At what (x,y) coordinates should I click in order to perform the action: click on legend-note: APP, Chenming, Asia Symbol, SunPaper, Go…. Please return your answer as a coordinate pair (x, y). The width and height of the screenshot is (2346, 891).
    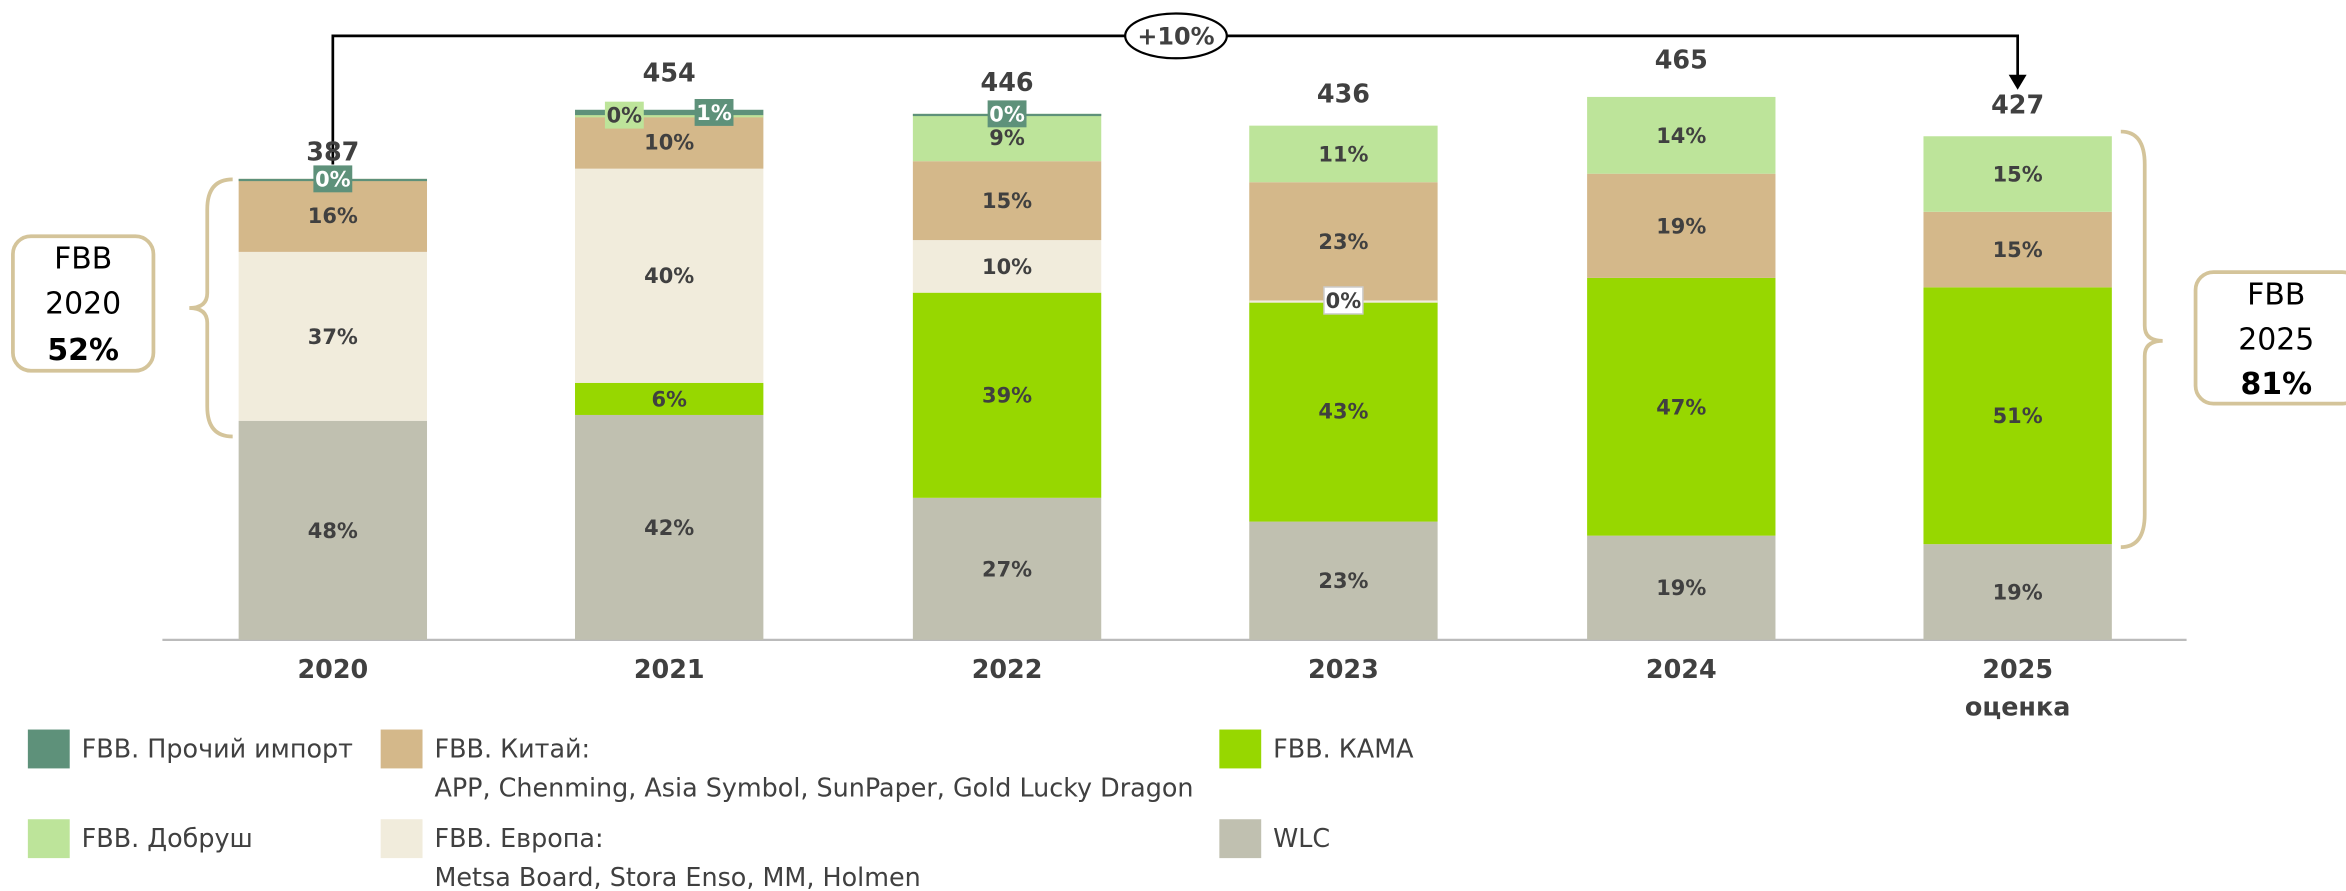
    Looking at the image, I should click on (813, 787).